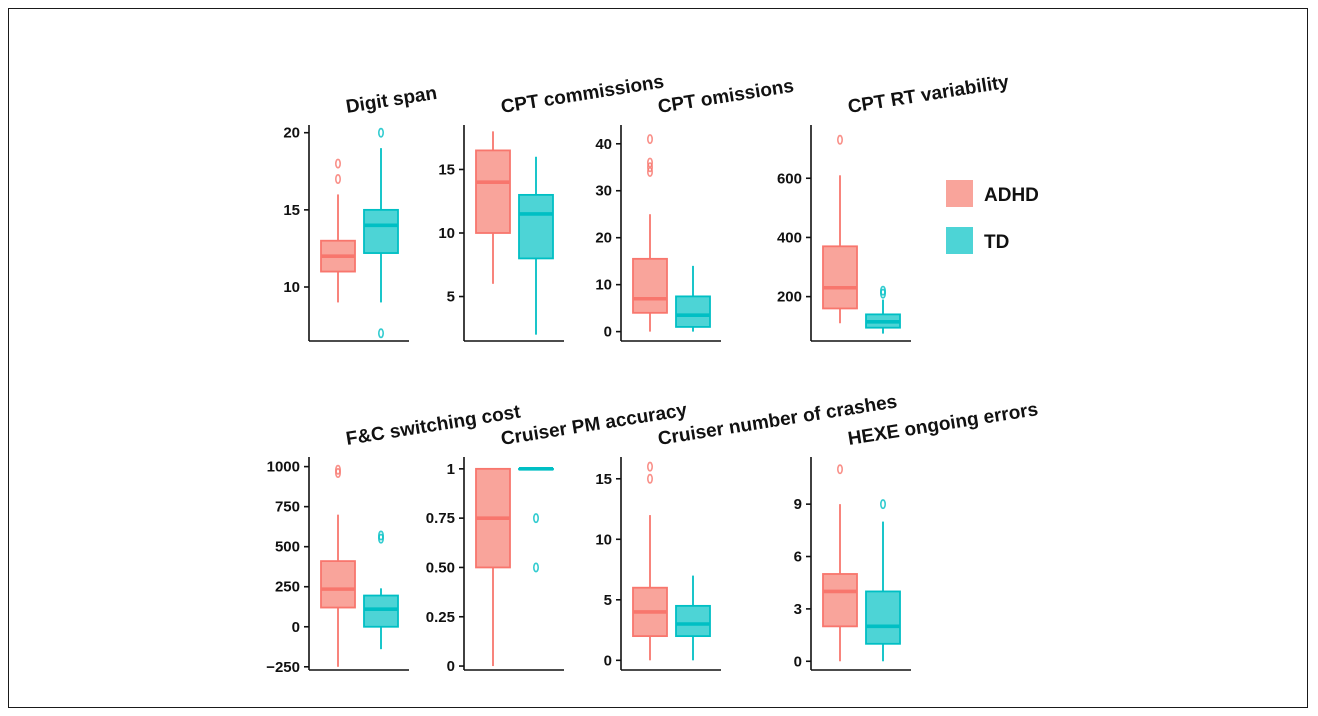 This screenshot has width=1318, height=716. I want to click on panel-cruiser-pm-accuracy-tick-label: 0, so click(451, 666).